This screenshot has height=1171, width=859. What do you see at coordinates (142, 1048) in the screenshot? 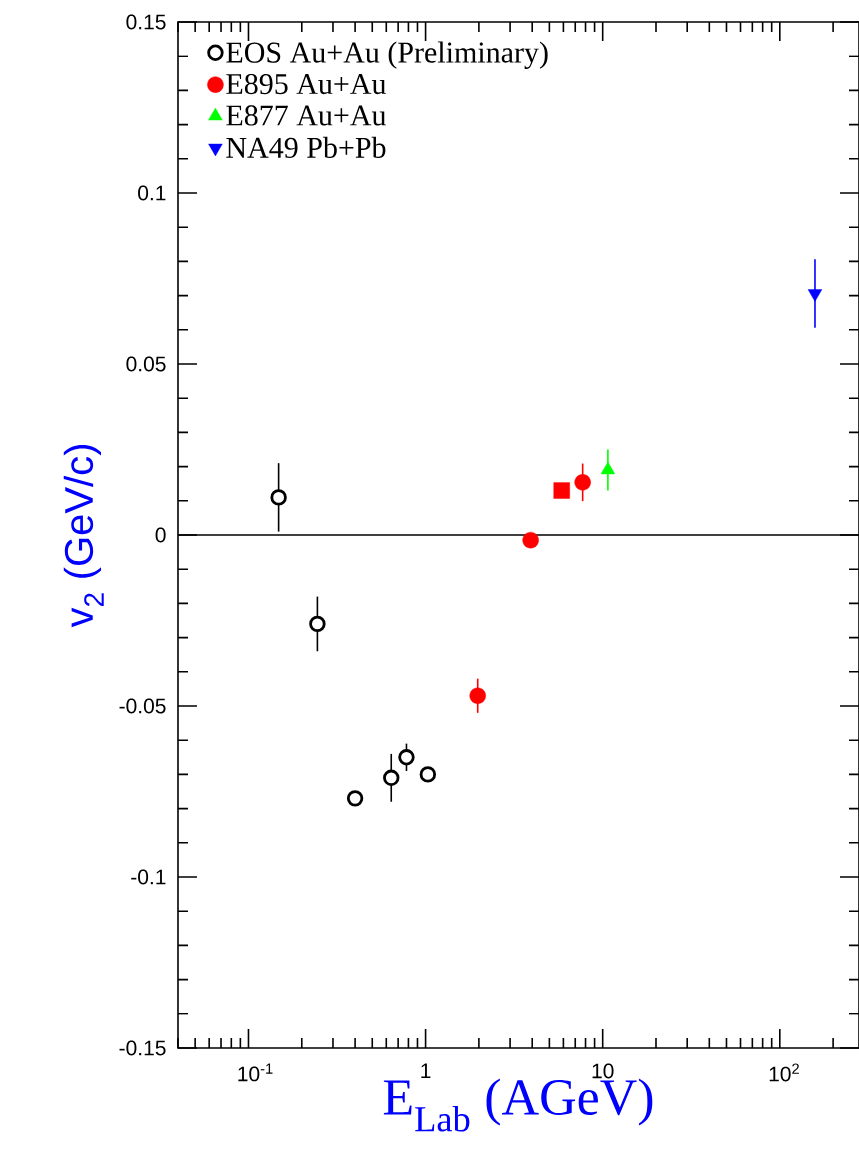
I see `y-tick-label: -0.15` at bounding box center [142, 1048].